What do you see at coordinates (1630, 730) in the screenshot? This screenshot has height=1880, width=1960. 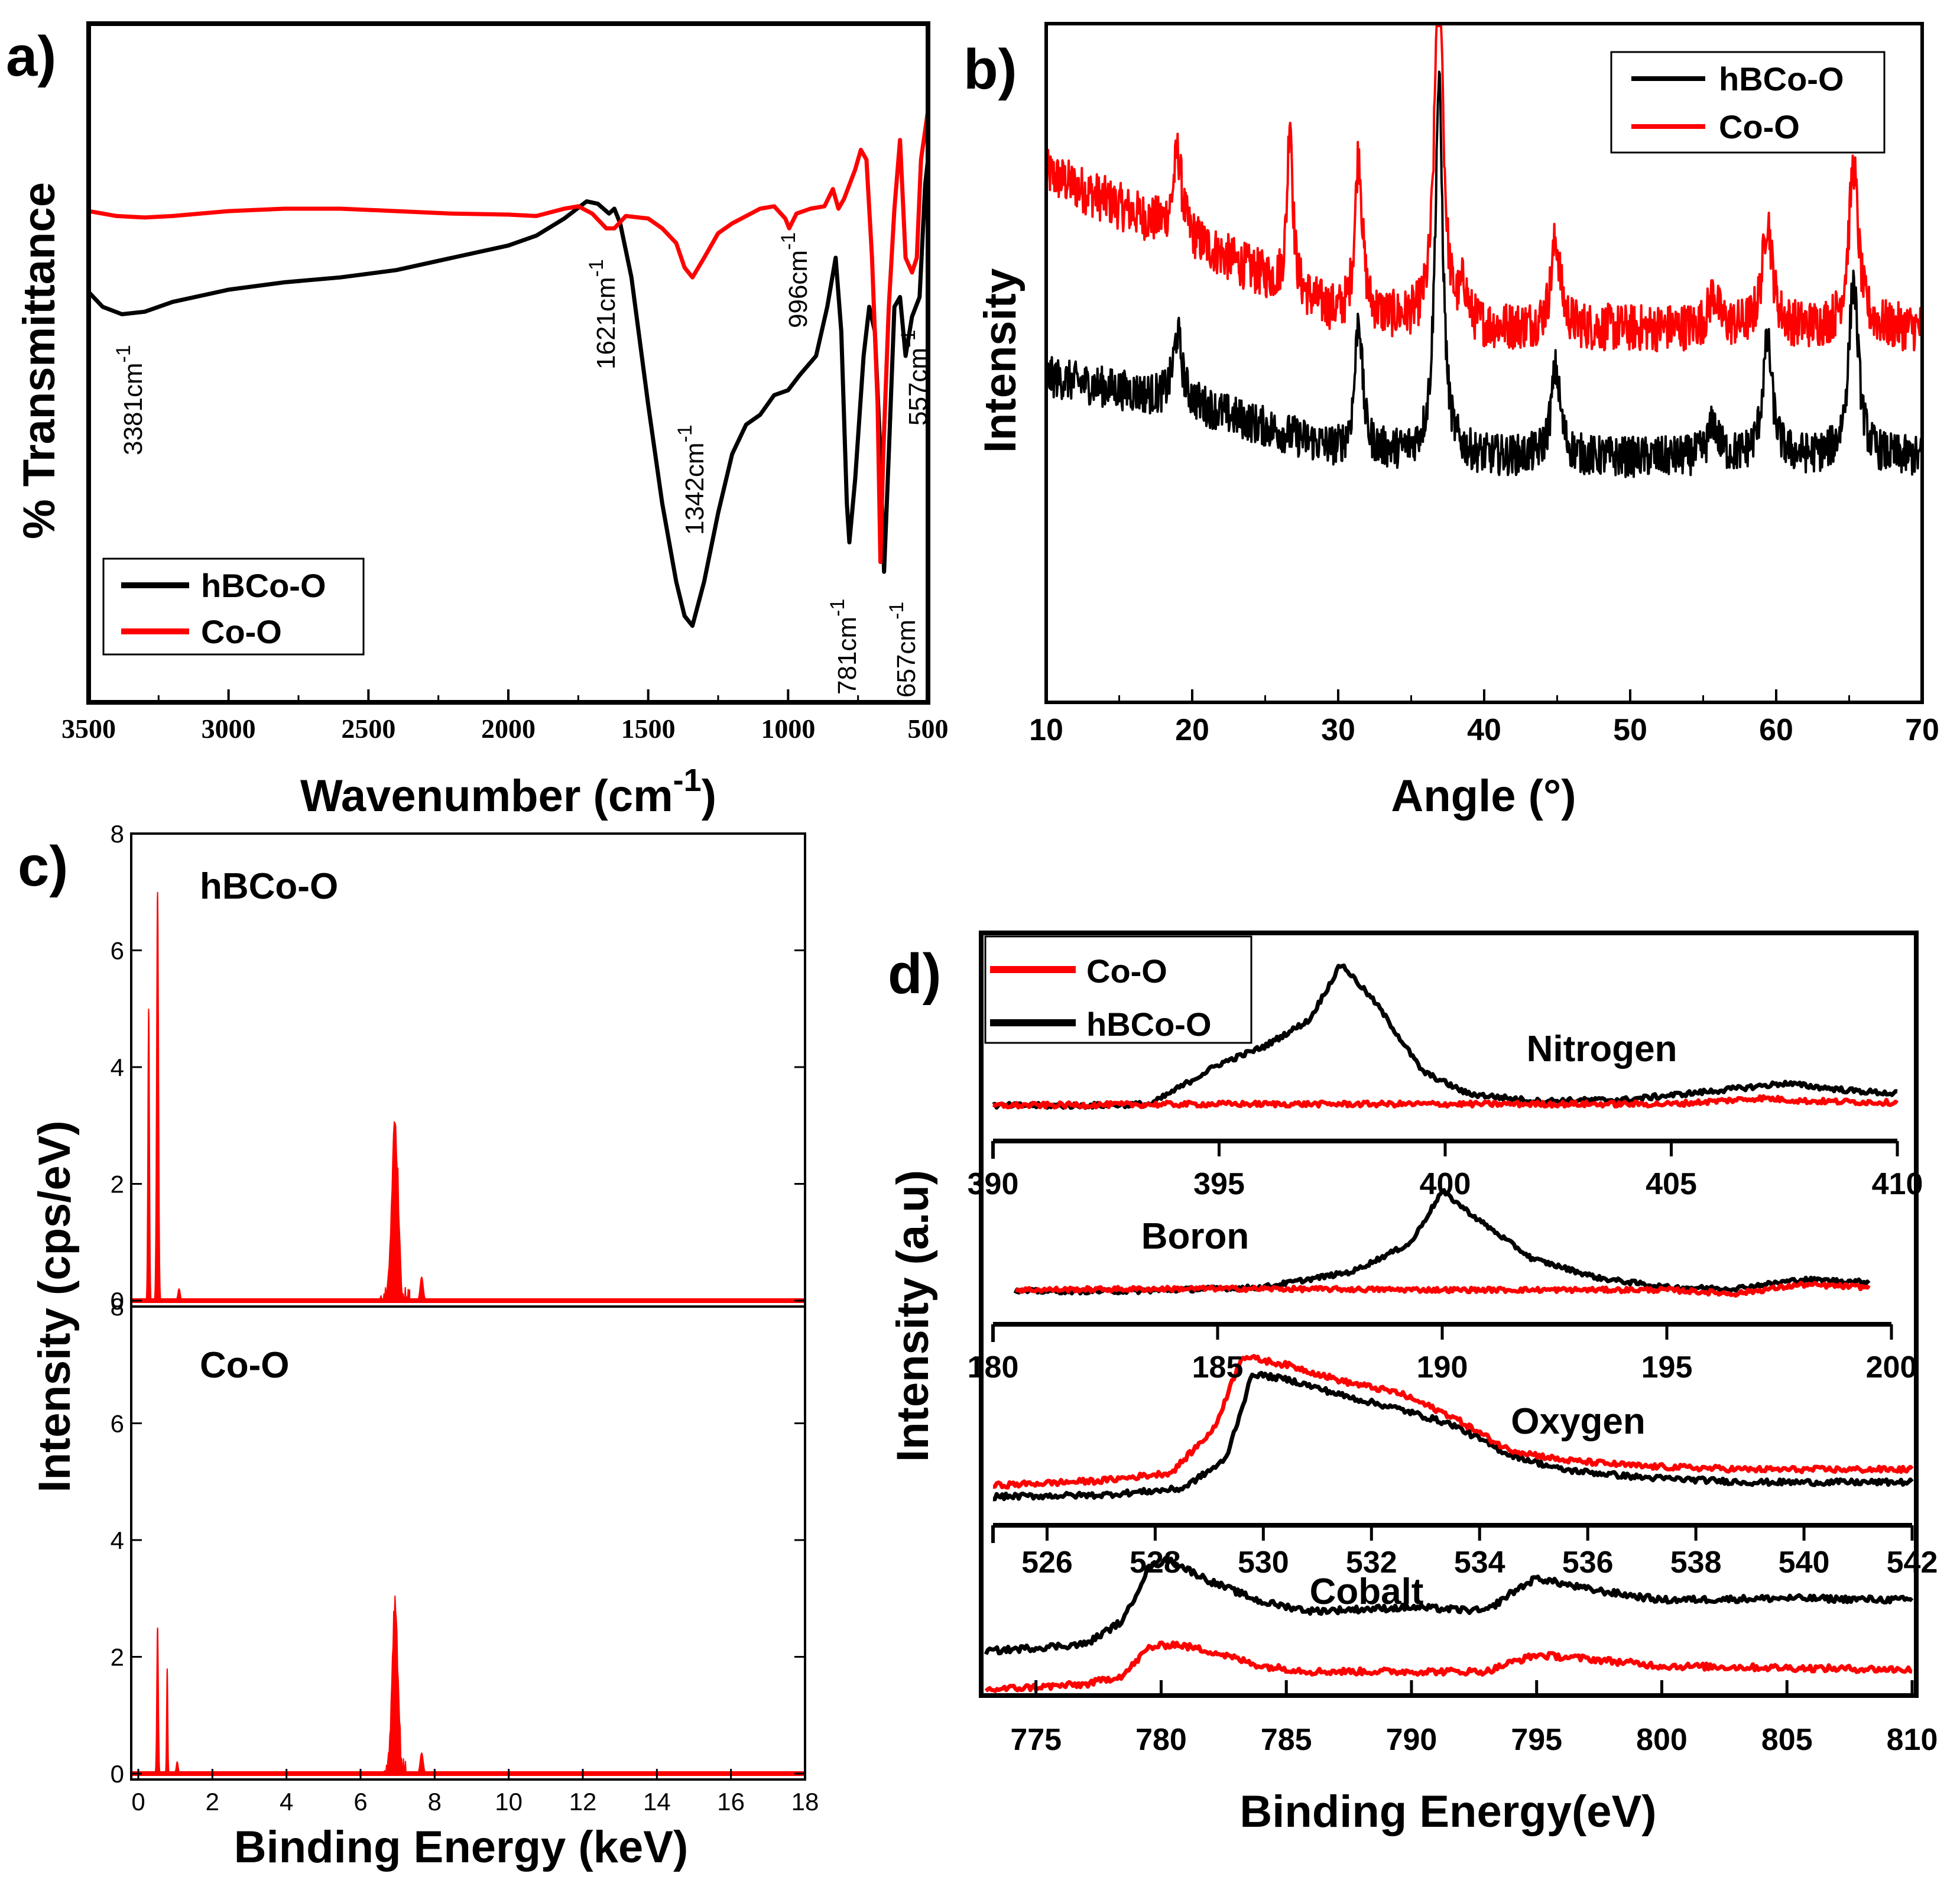 I see `b-xtick-label: 50` at bounding box center [1630, 730].